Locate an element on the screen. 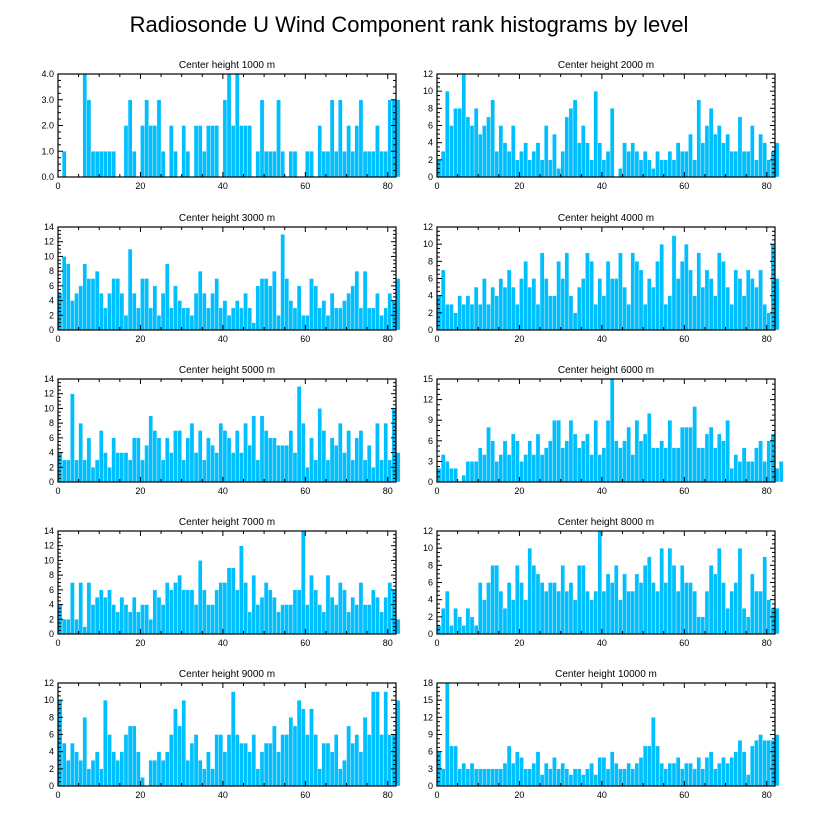 This screenshot has width=818, height=824. panel-10: Center height 10000 m 0 20 40 60 80 0 3 6 9 12 15 18 is located at coordinates (601, 734).